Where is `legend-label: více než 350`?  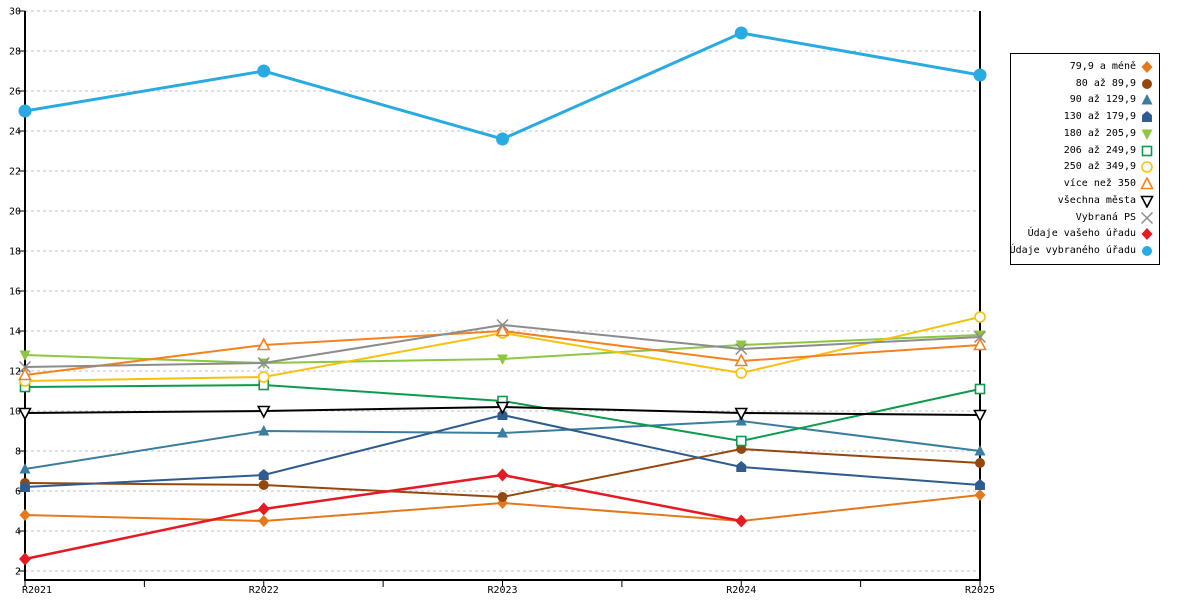 legend-label: více než 350 is located at coordinates (1099, 184).